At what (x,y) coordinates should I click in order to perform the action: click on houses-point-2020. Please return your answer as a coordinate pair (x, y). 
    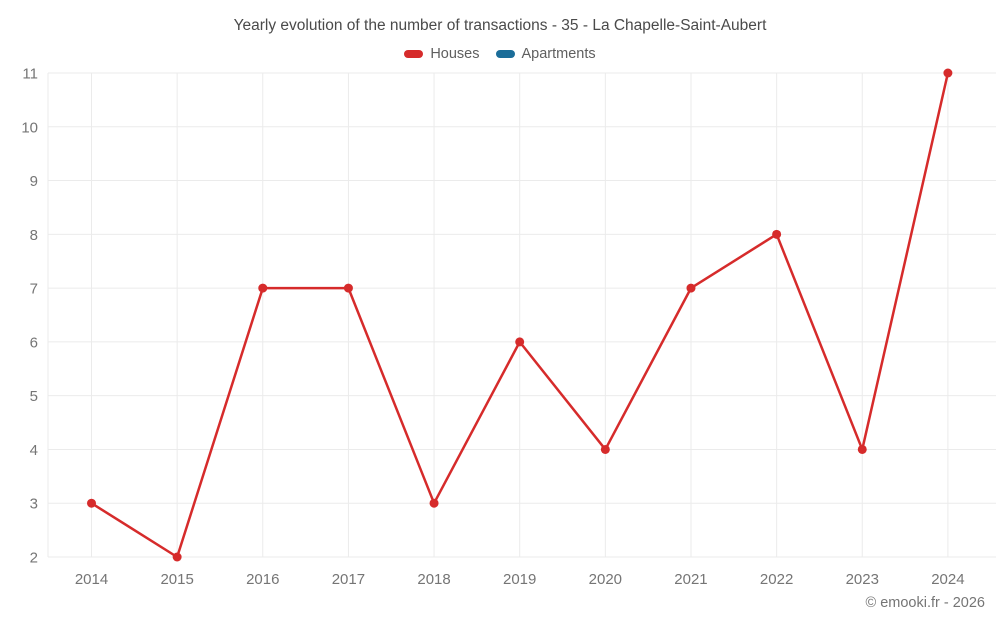
    Looking at the image, I should click on (605, 449).